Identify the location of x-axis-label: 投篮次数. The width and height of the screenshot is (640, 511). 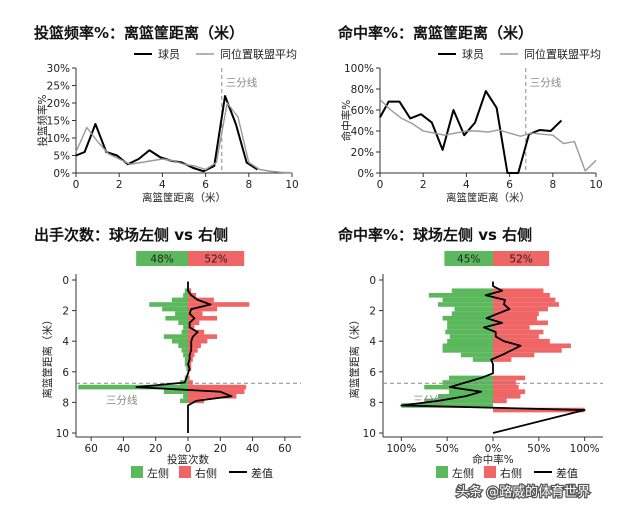
(188, 459).